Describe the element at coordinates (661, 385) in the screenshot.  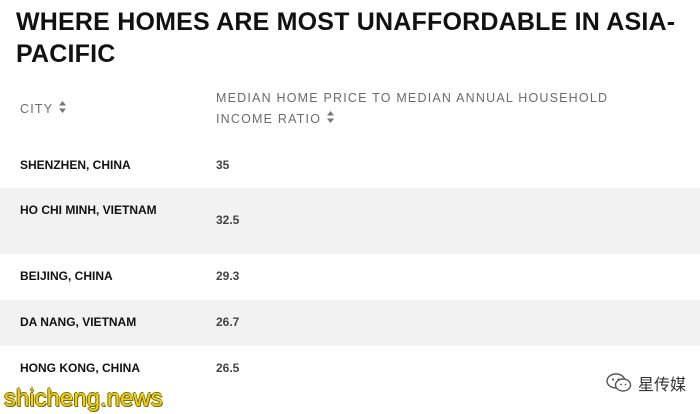
I see `brand-name: 星传媒` at that location.